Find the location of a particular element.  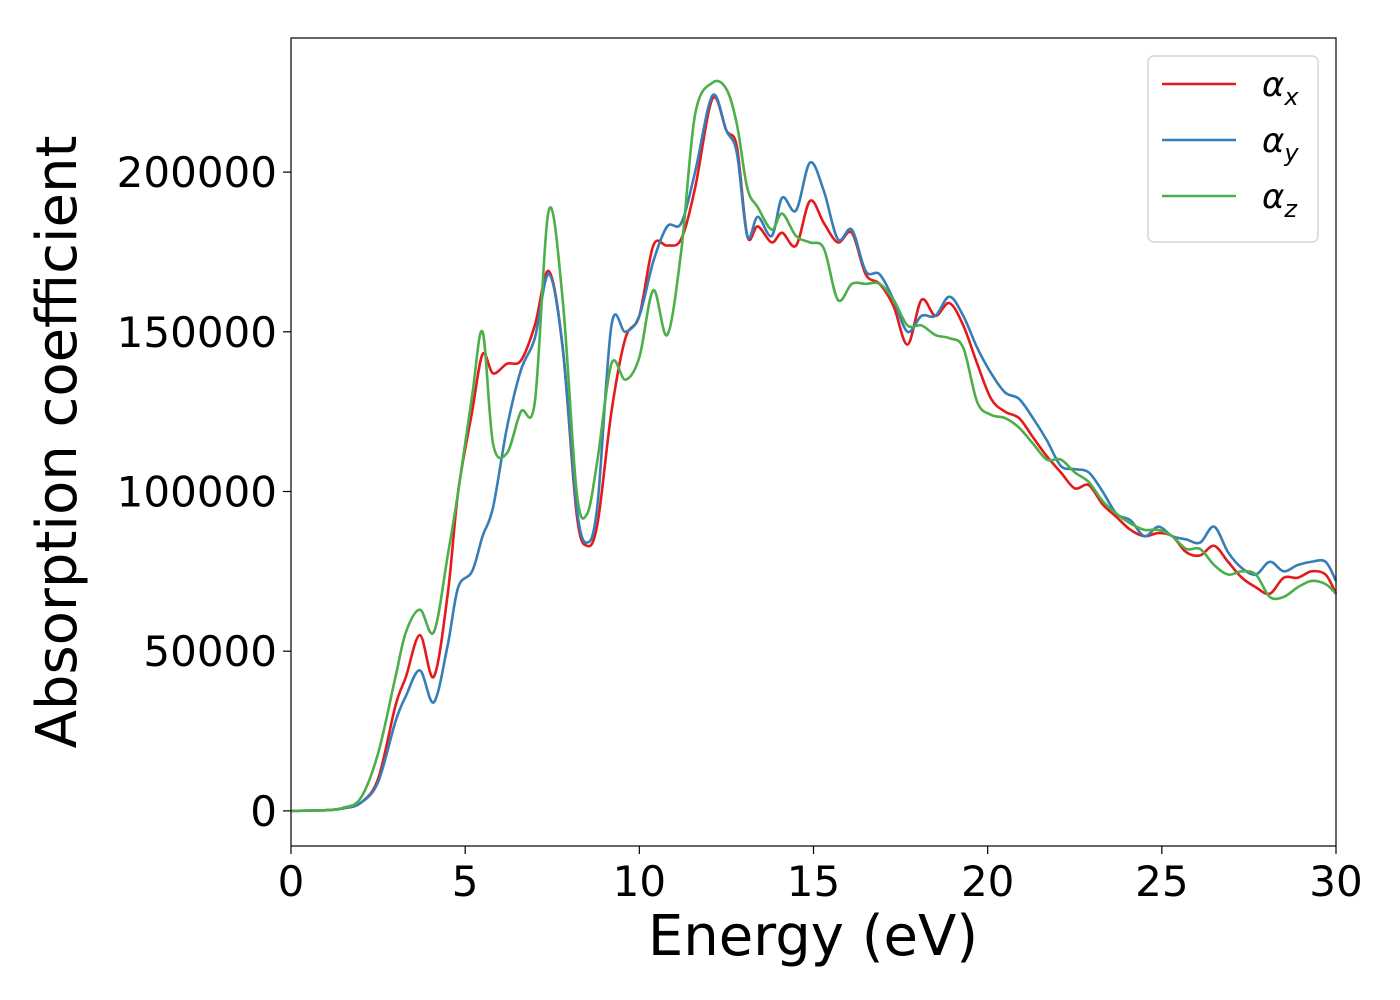

x-tick-label: 15 is located at coordinates (813, 881).